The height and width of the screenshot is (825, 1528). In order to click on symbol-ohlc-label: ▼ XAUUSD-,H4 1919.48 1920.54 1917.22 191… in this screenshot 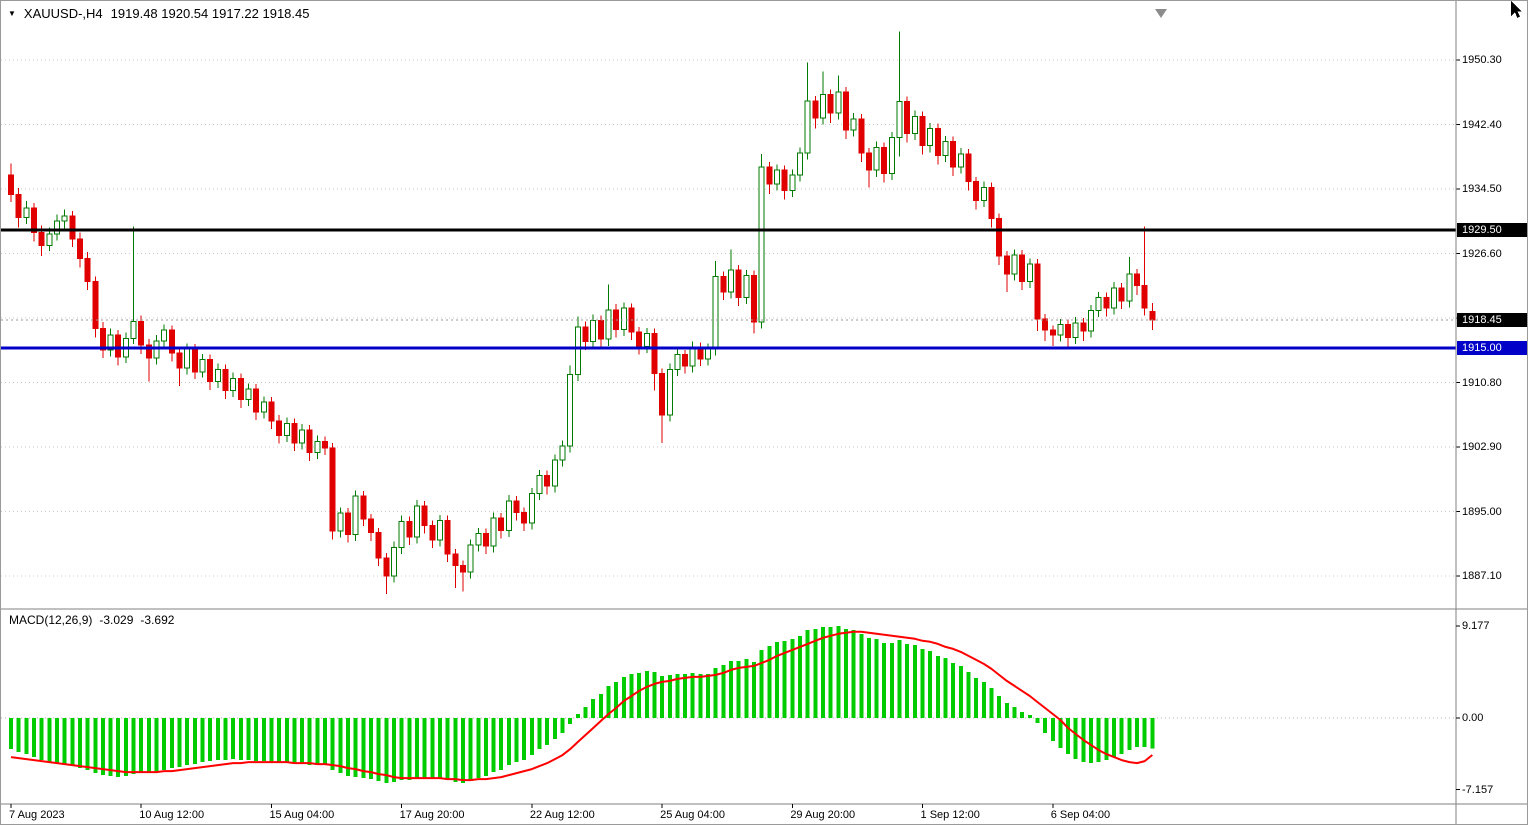, I will do `click(158, 13)`.